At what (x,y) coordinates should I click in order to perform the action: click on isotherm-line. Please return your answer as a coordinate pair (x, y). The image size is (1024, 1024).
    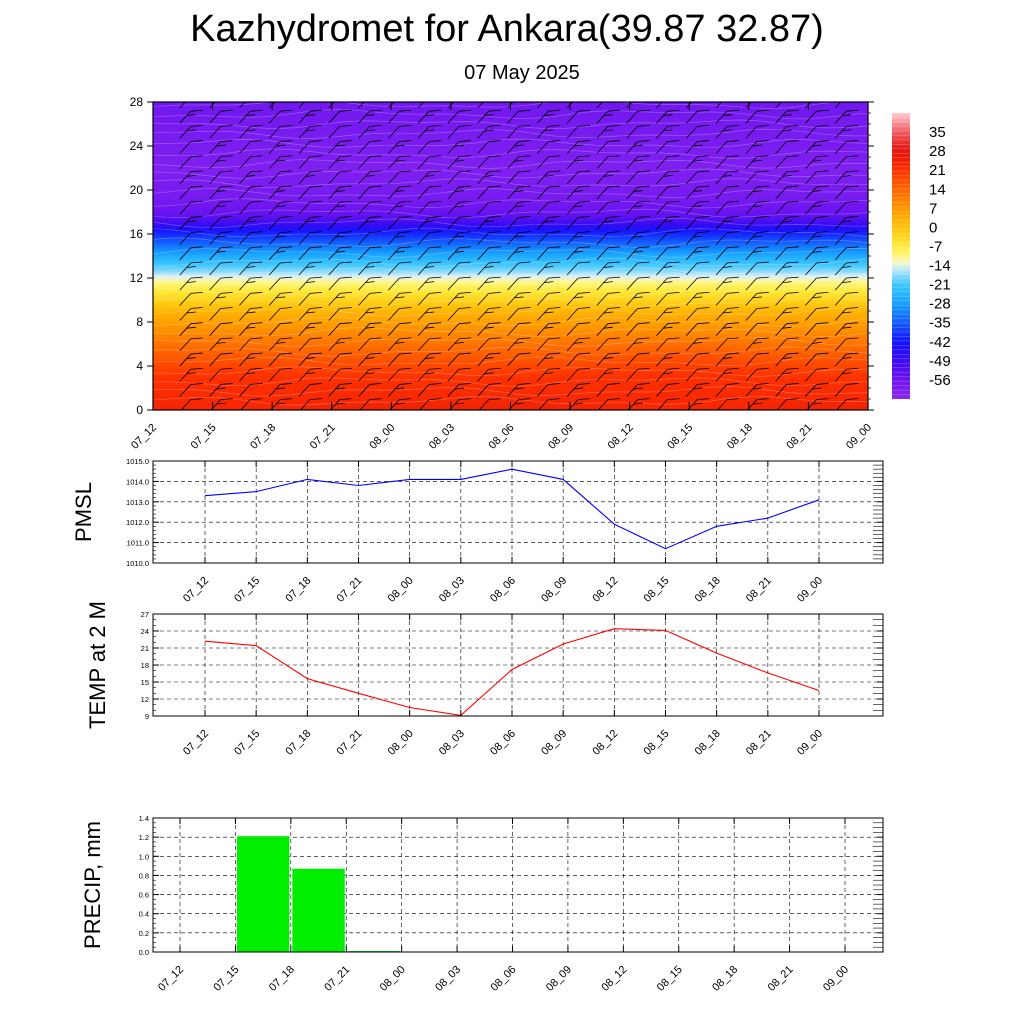
    Looking at the image, I should click on (510, 332).